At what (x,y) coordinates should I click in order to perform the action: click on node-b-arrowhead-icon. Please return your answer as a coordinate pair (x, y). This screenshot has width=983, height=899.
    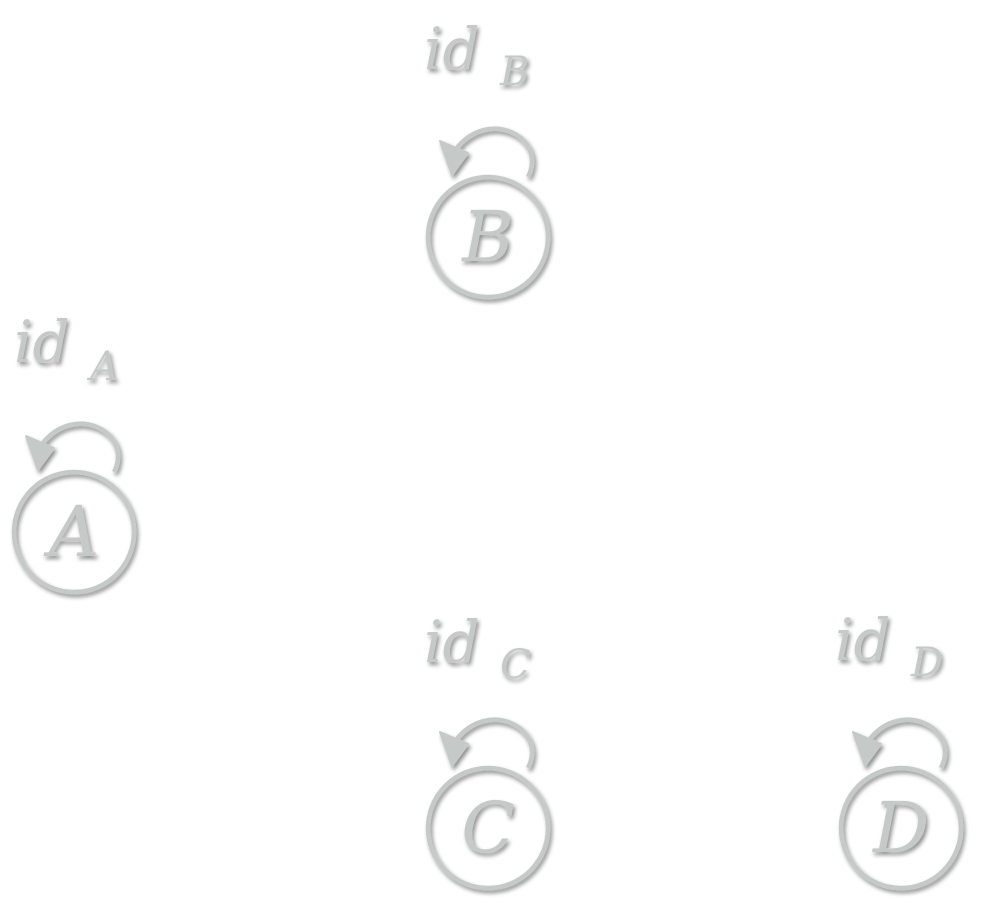
    Looking at the image, I should click on (454, 158).